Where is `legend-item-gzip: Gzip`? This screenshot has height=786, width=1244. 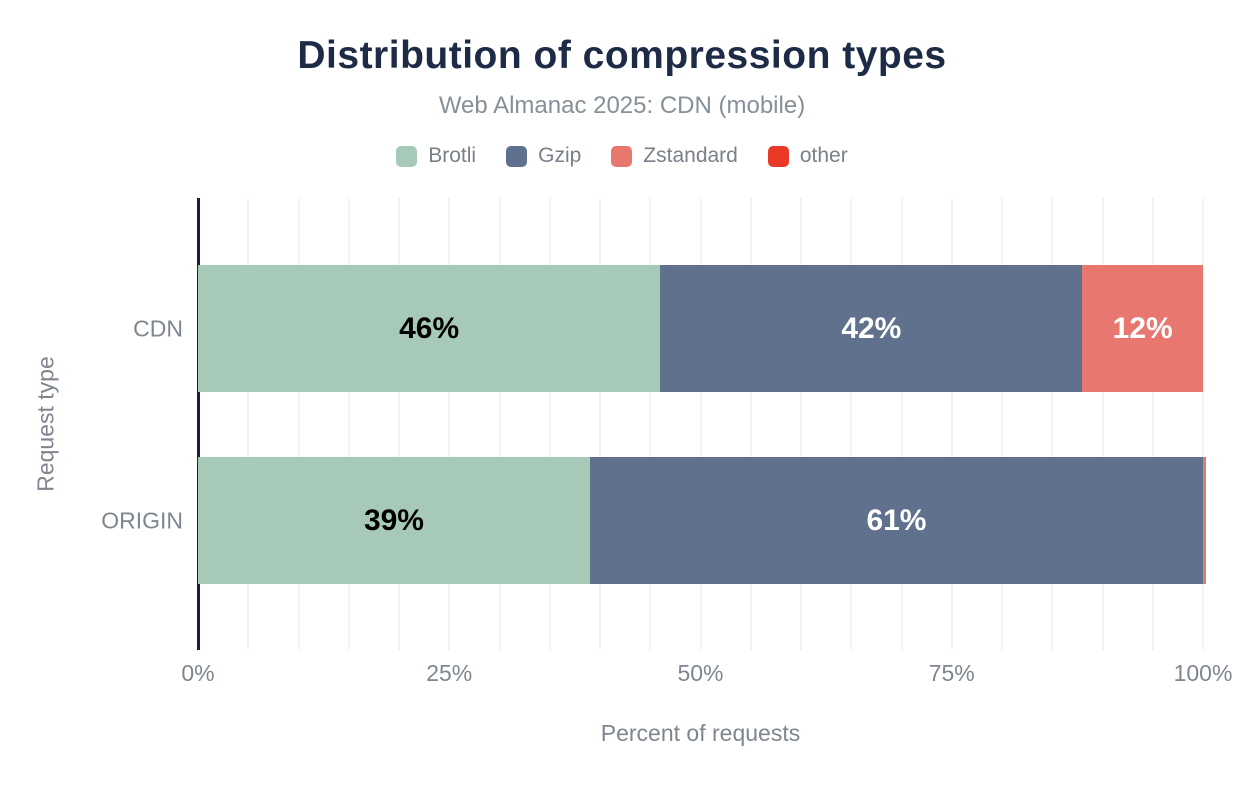
legend-item-gzip: Gzip is located at coordinates (543, 156).